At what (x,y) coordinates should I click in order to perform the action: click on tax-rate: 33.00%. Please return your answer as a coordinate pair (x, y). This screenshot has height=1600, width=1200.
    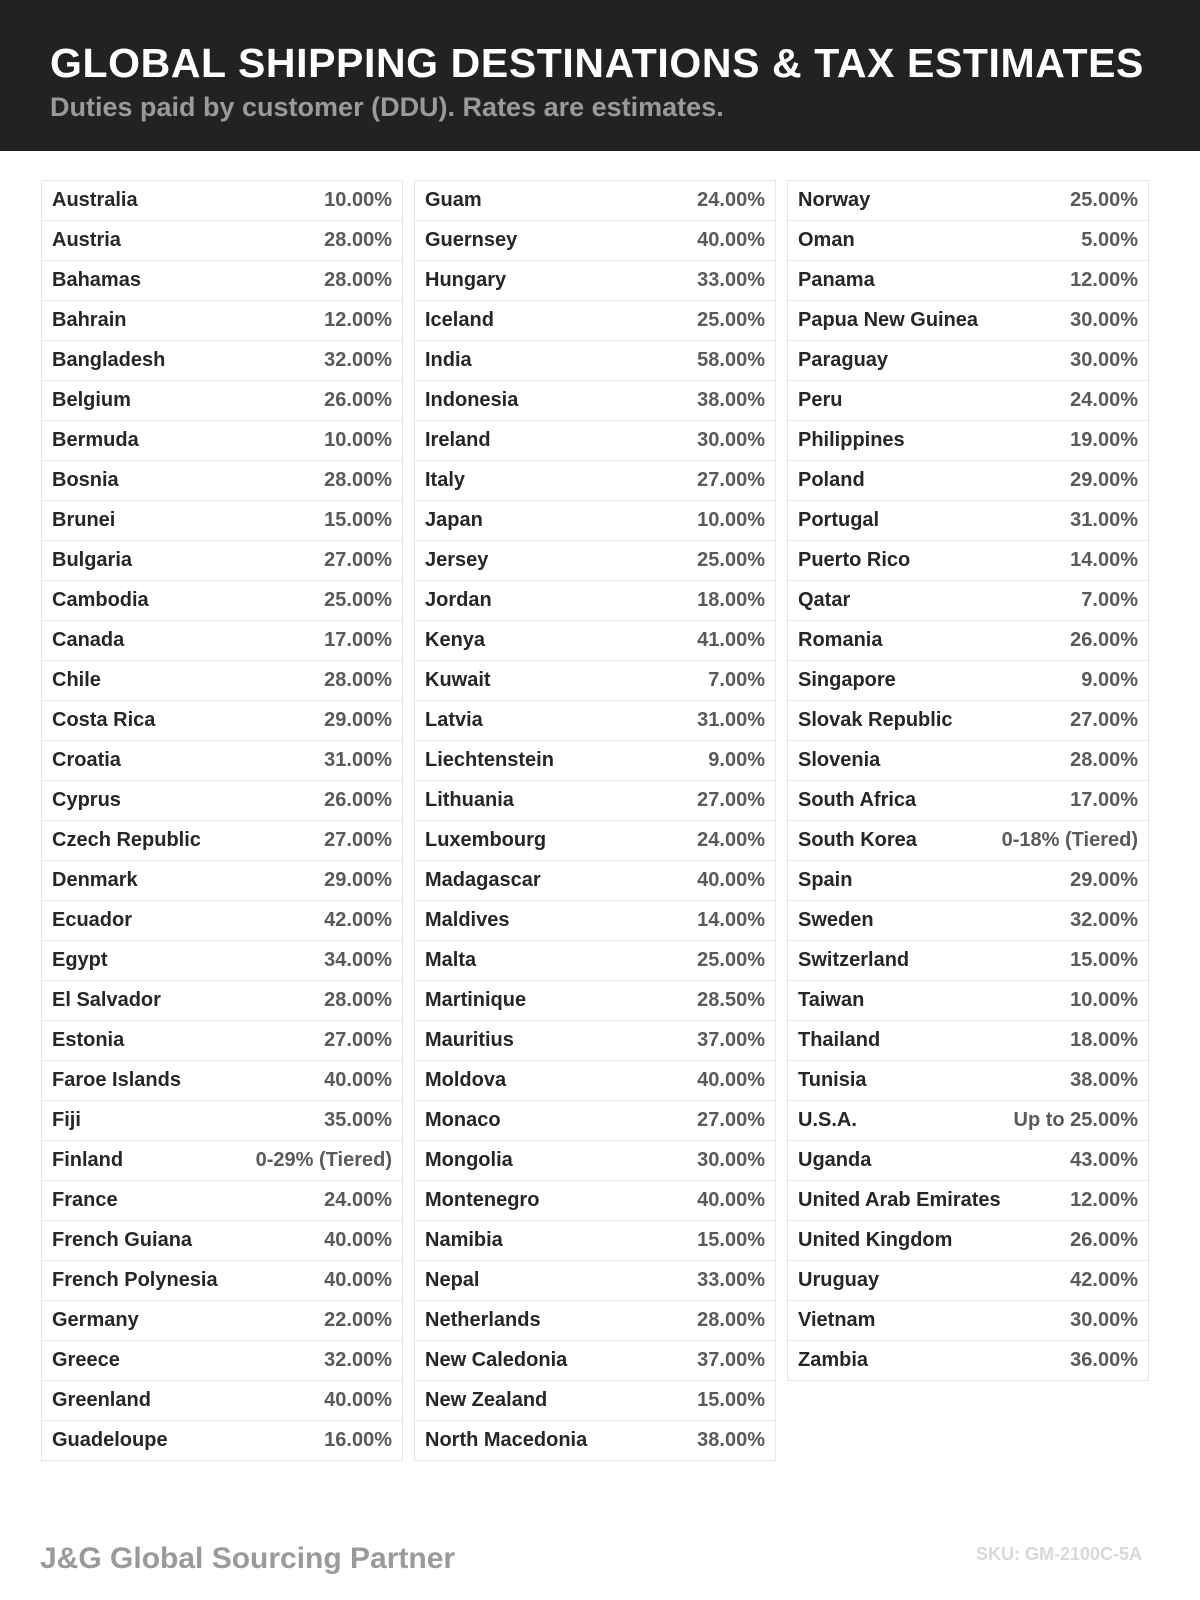
    Looking at the image, I should click on (731, 280).